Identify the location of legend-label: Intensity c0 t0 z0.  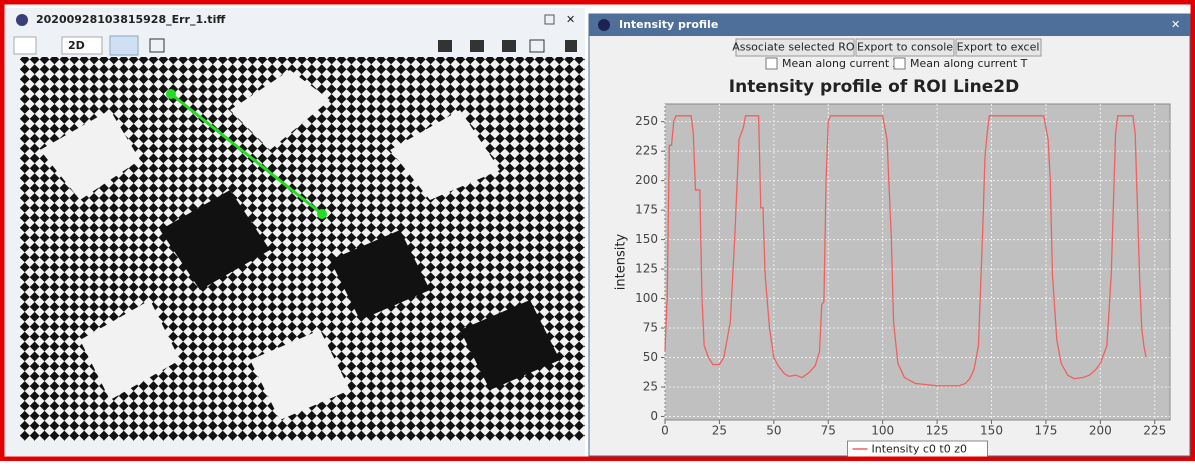
(920, 449).